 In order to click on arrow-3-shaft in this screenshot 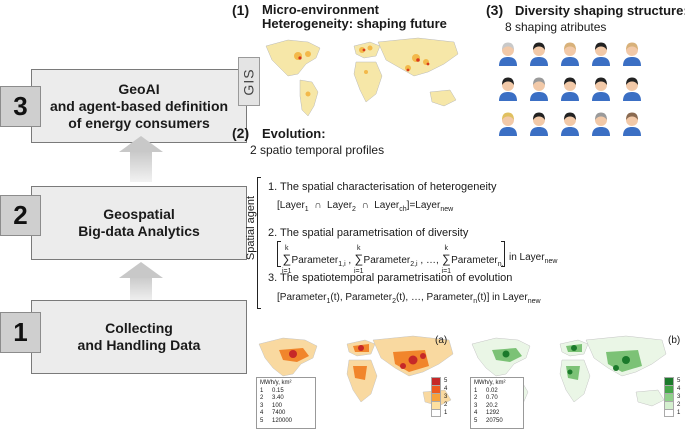, I will do `click(141, 166)`.